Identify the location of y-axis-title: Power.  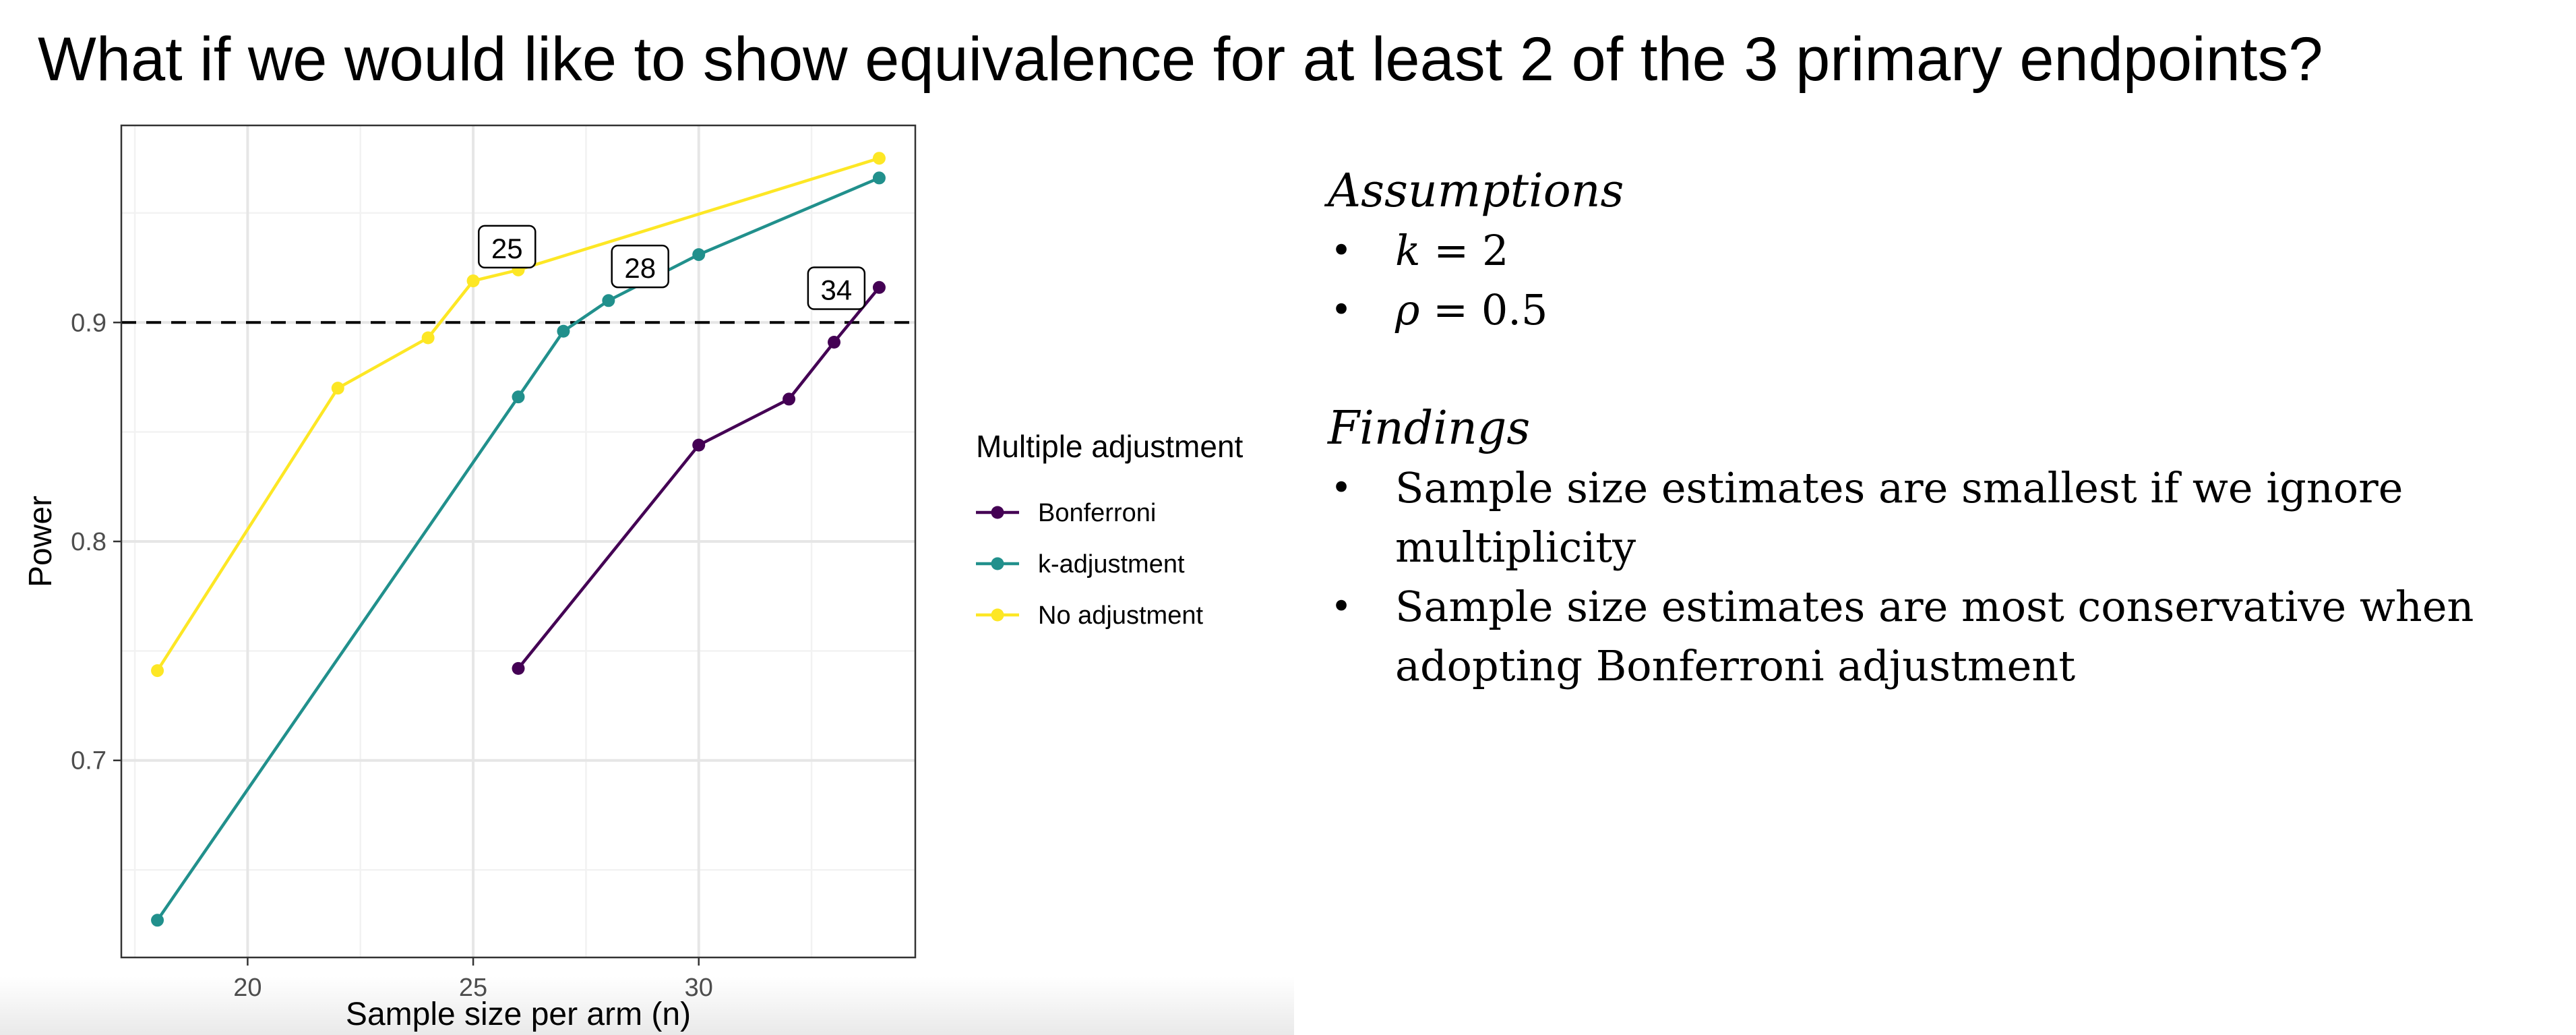
(41, 541).